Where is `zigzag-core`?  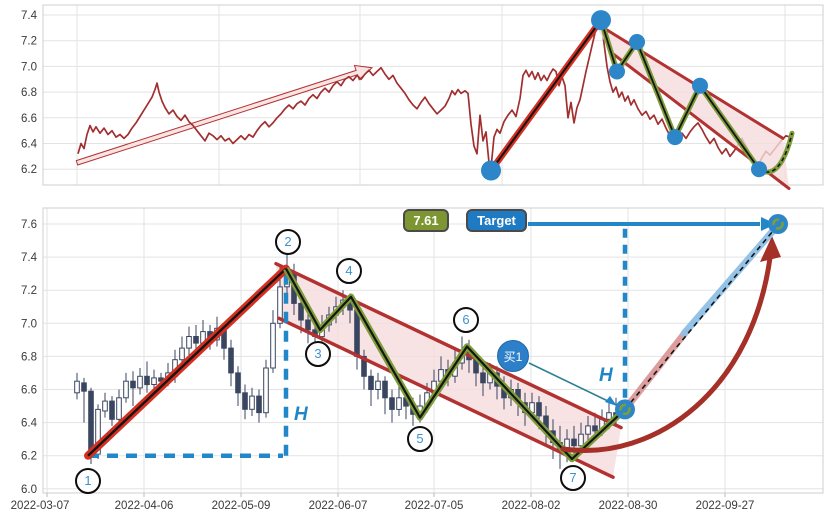 zigzag-core is located at coordinates (680, 94).